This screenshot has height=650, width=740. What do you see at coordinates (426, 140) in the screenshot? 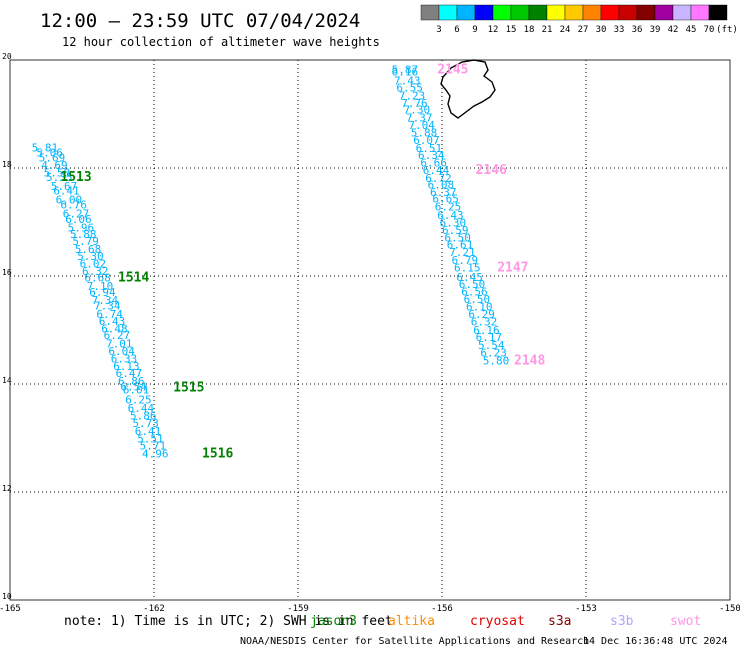
I see `wave-height-value: 6.07` at bounding box center [426, 140].